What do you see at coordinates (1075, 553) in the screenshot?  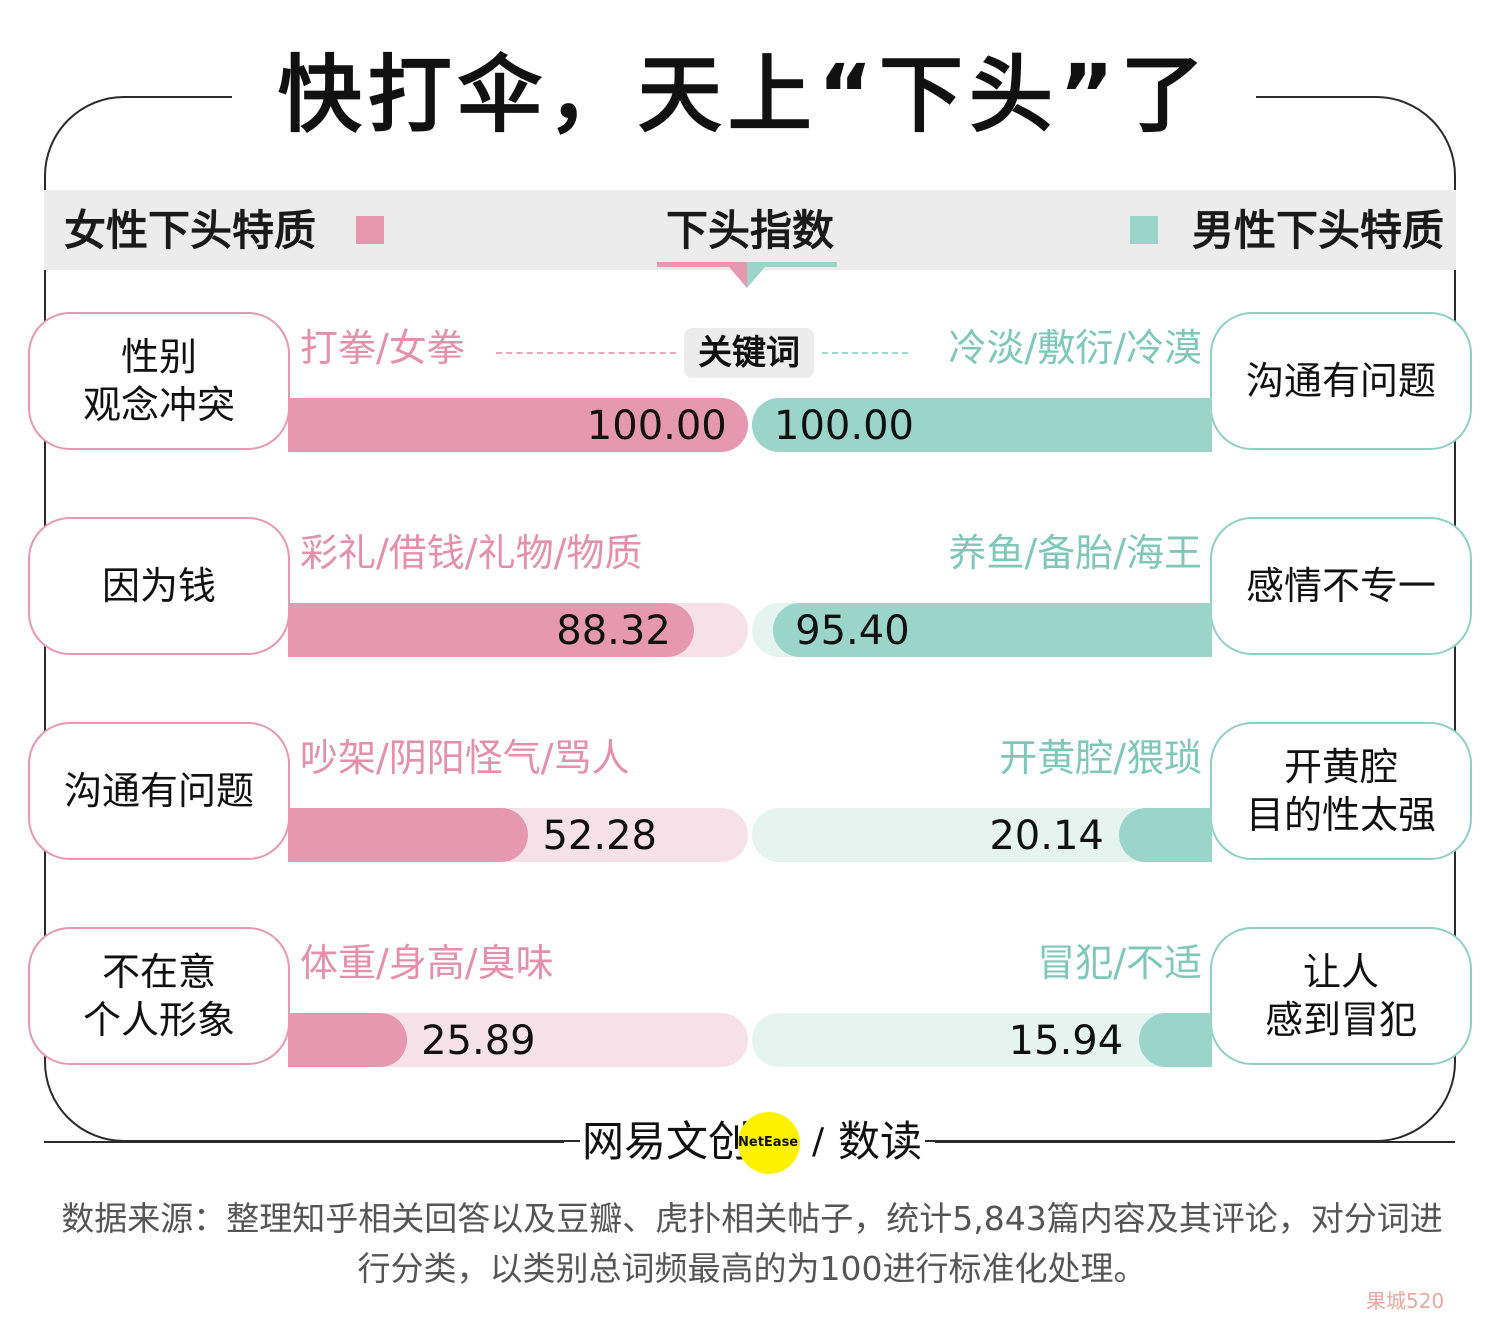 I see `male-keywords: 养鱼/备胎/海王` at bounding box center [1075, 553].